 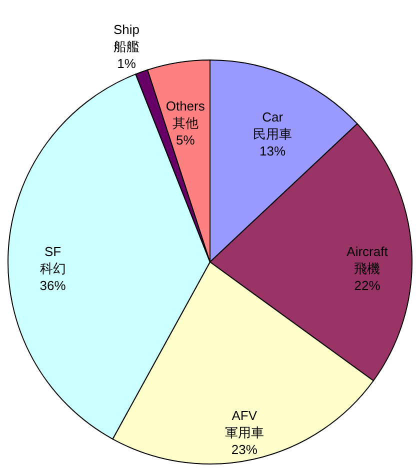 I want to click on slice-label: Aircraft 飛機, so click(x=367, y=260).